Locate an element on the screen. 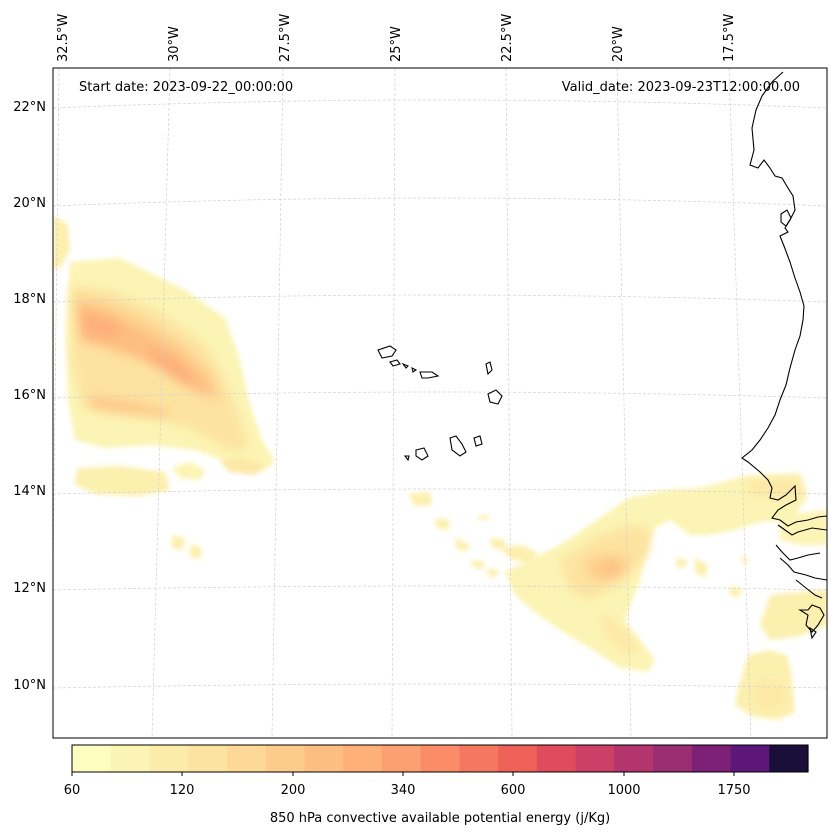 This screenshot has width=837, height=836. colorbar-frame is located at coordinates (440, 758).